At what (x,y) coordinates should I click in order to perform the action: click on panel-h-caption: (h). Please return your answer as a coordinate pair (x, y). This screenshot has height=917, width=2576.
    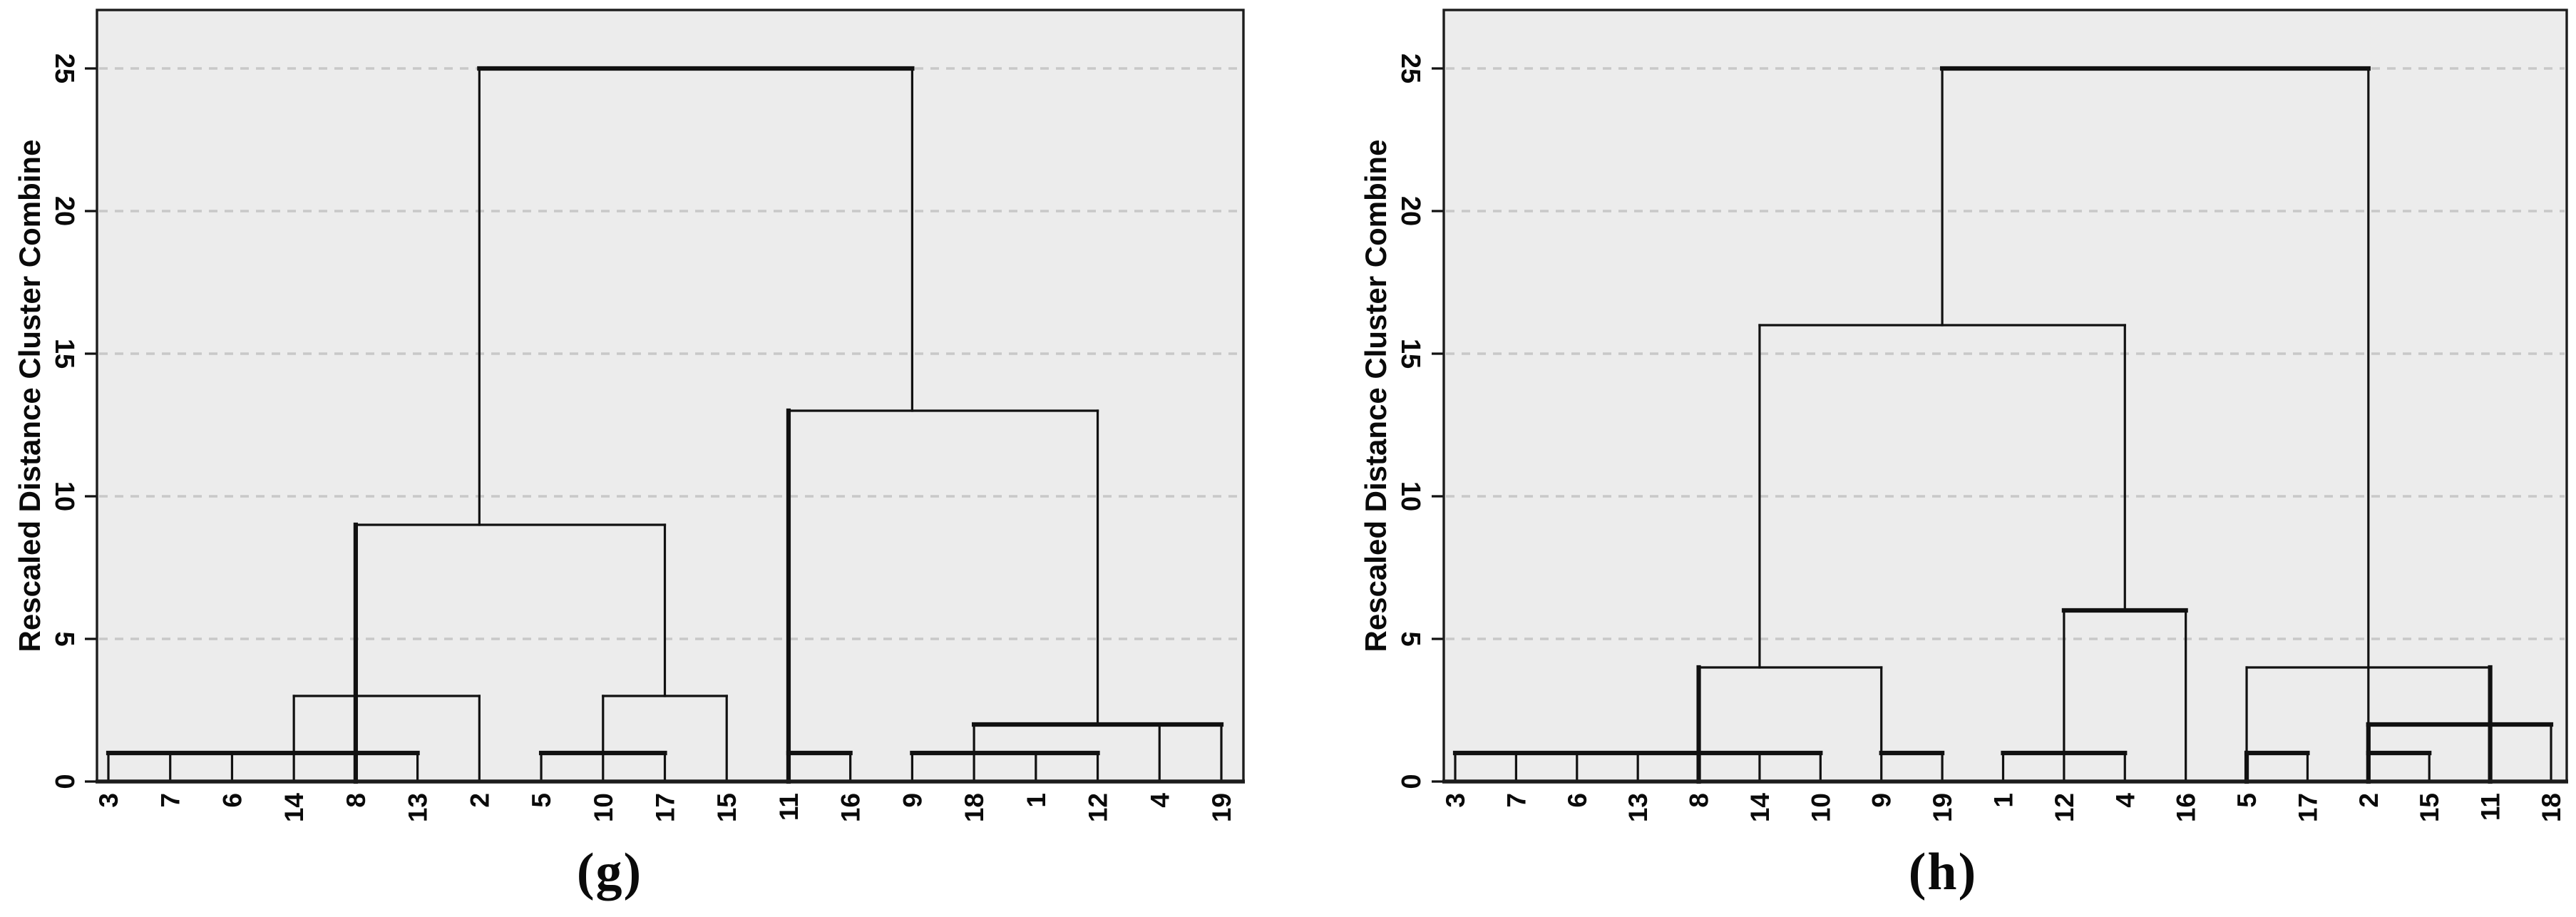
    Looking at the image, I should click on (1943, 872).